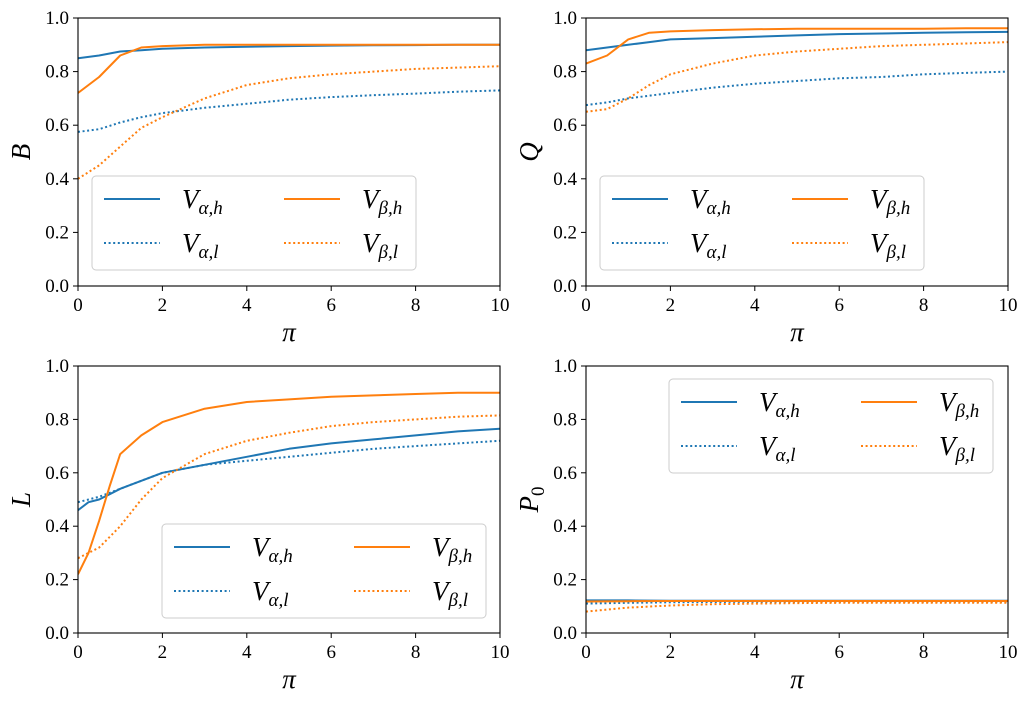  I want to click on y-axis-label: L, so click(21, 500).